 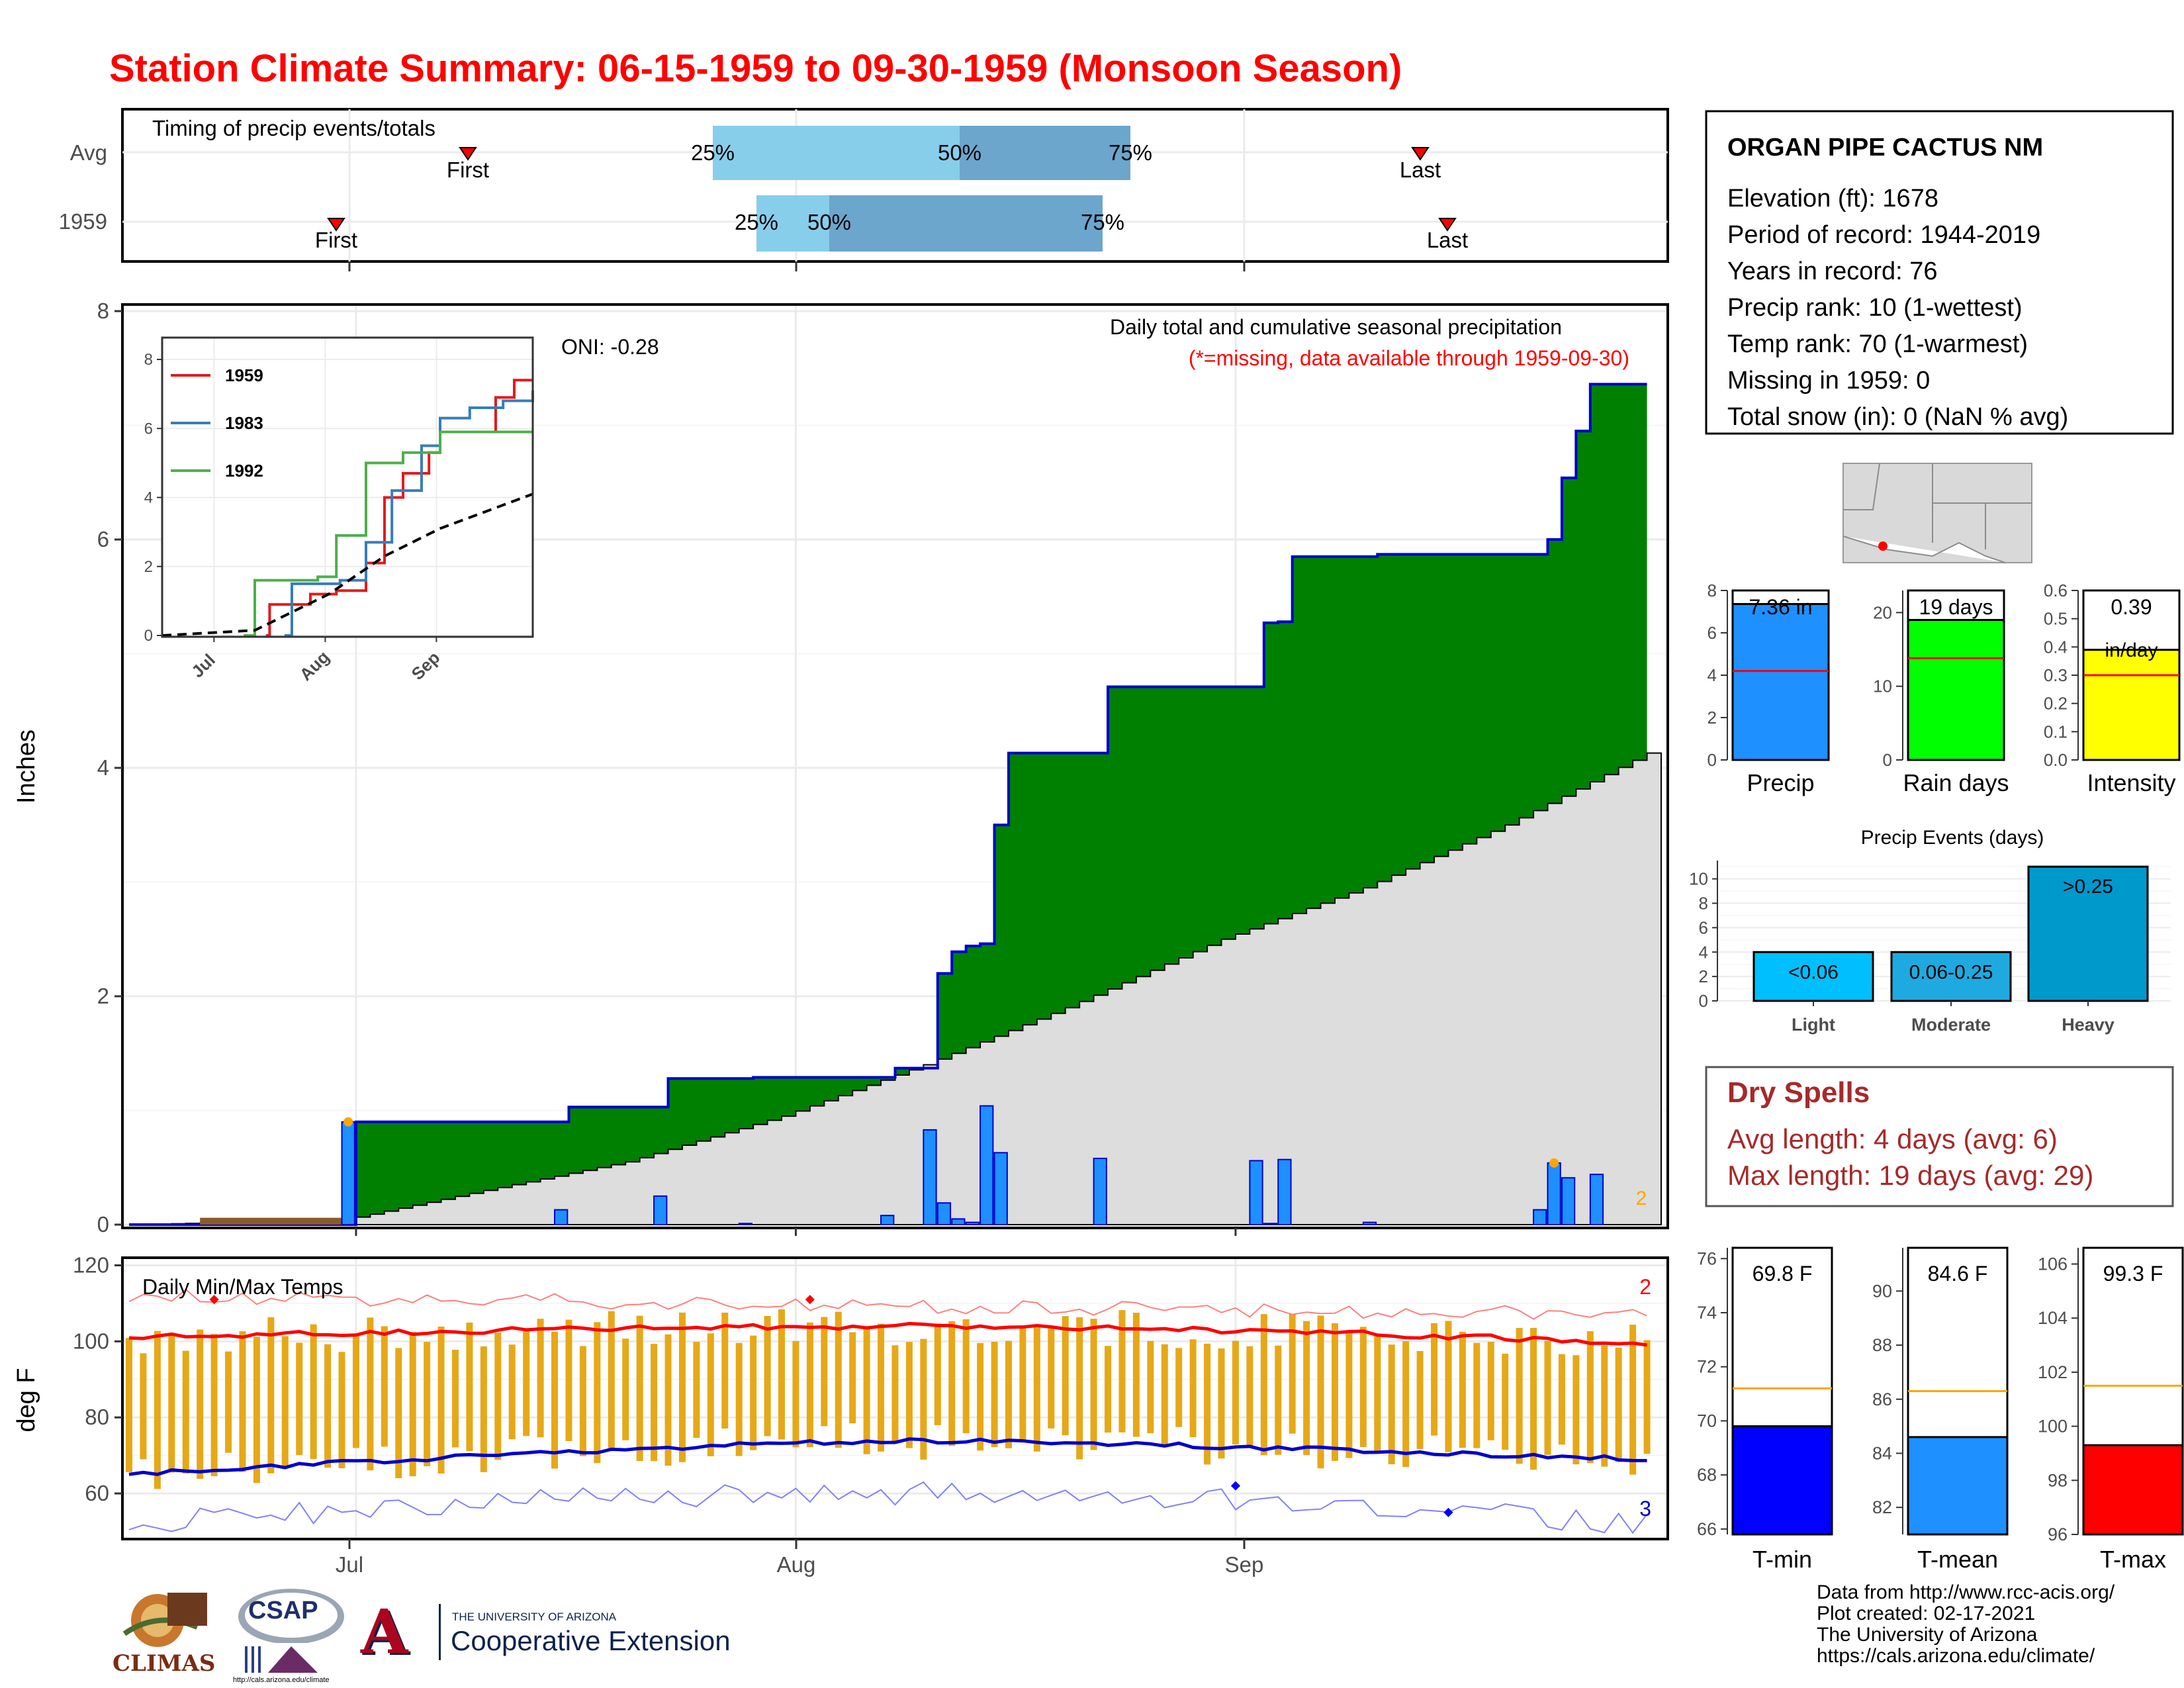 What do you see at coordinates (610, 347) in the screenshot?
I see `oni-label: ONI: -0.28` at bounding box center [610, 347].